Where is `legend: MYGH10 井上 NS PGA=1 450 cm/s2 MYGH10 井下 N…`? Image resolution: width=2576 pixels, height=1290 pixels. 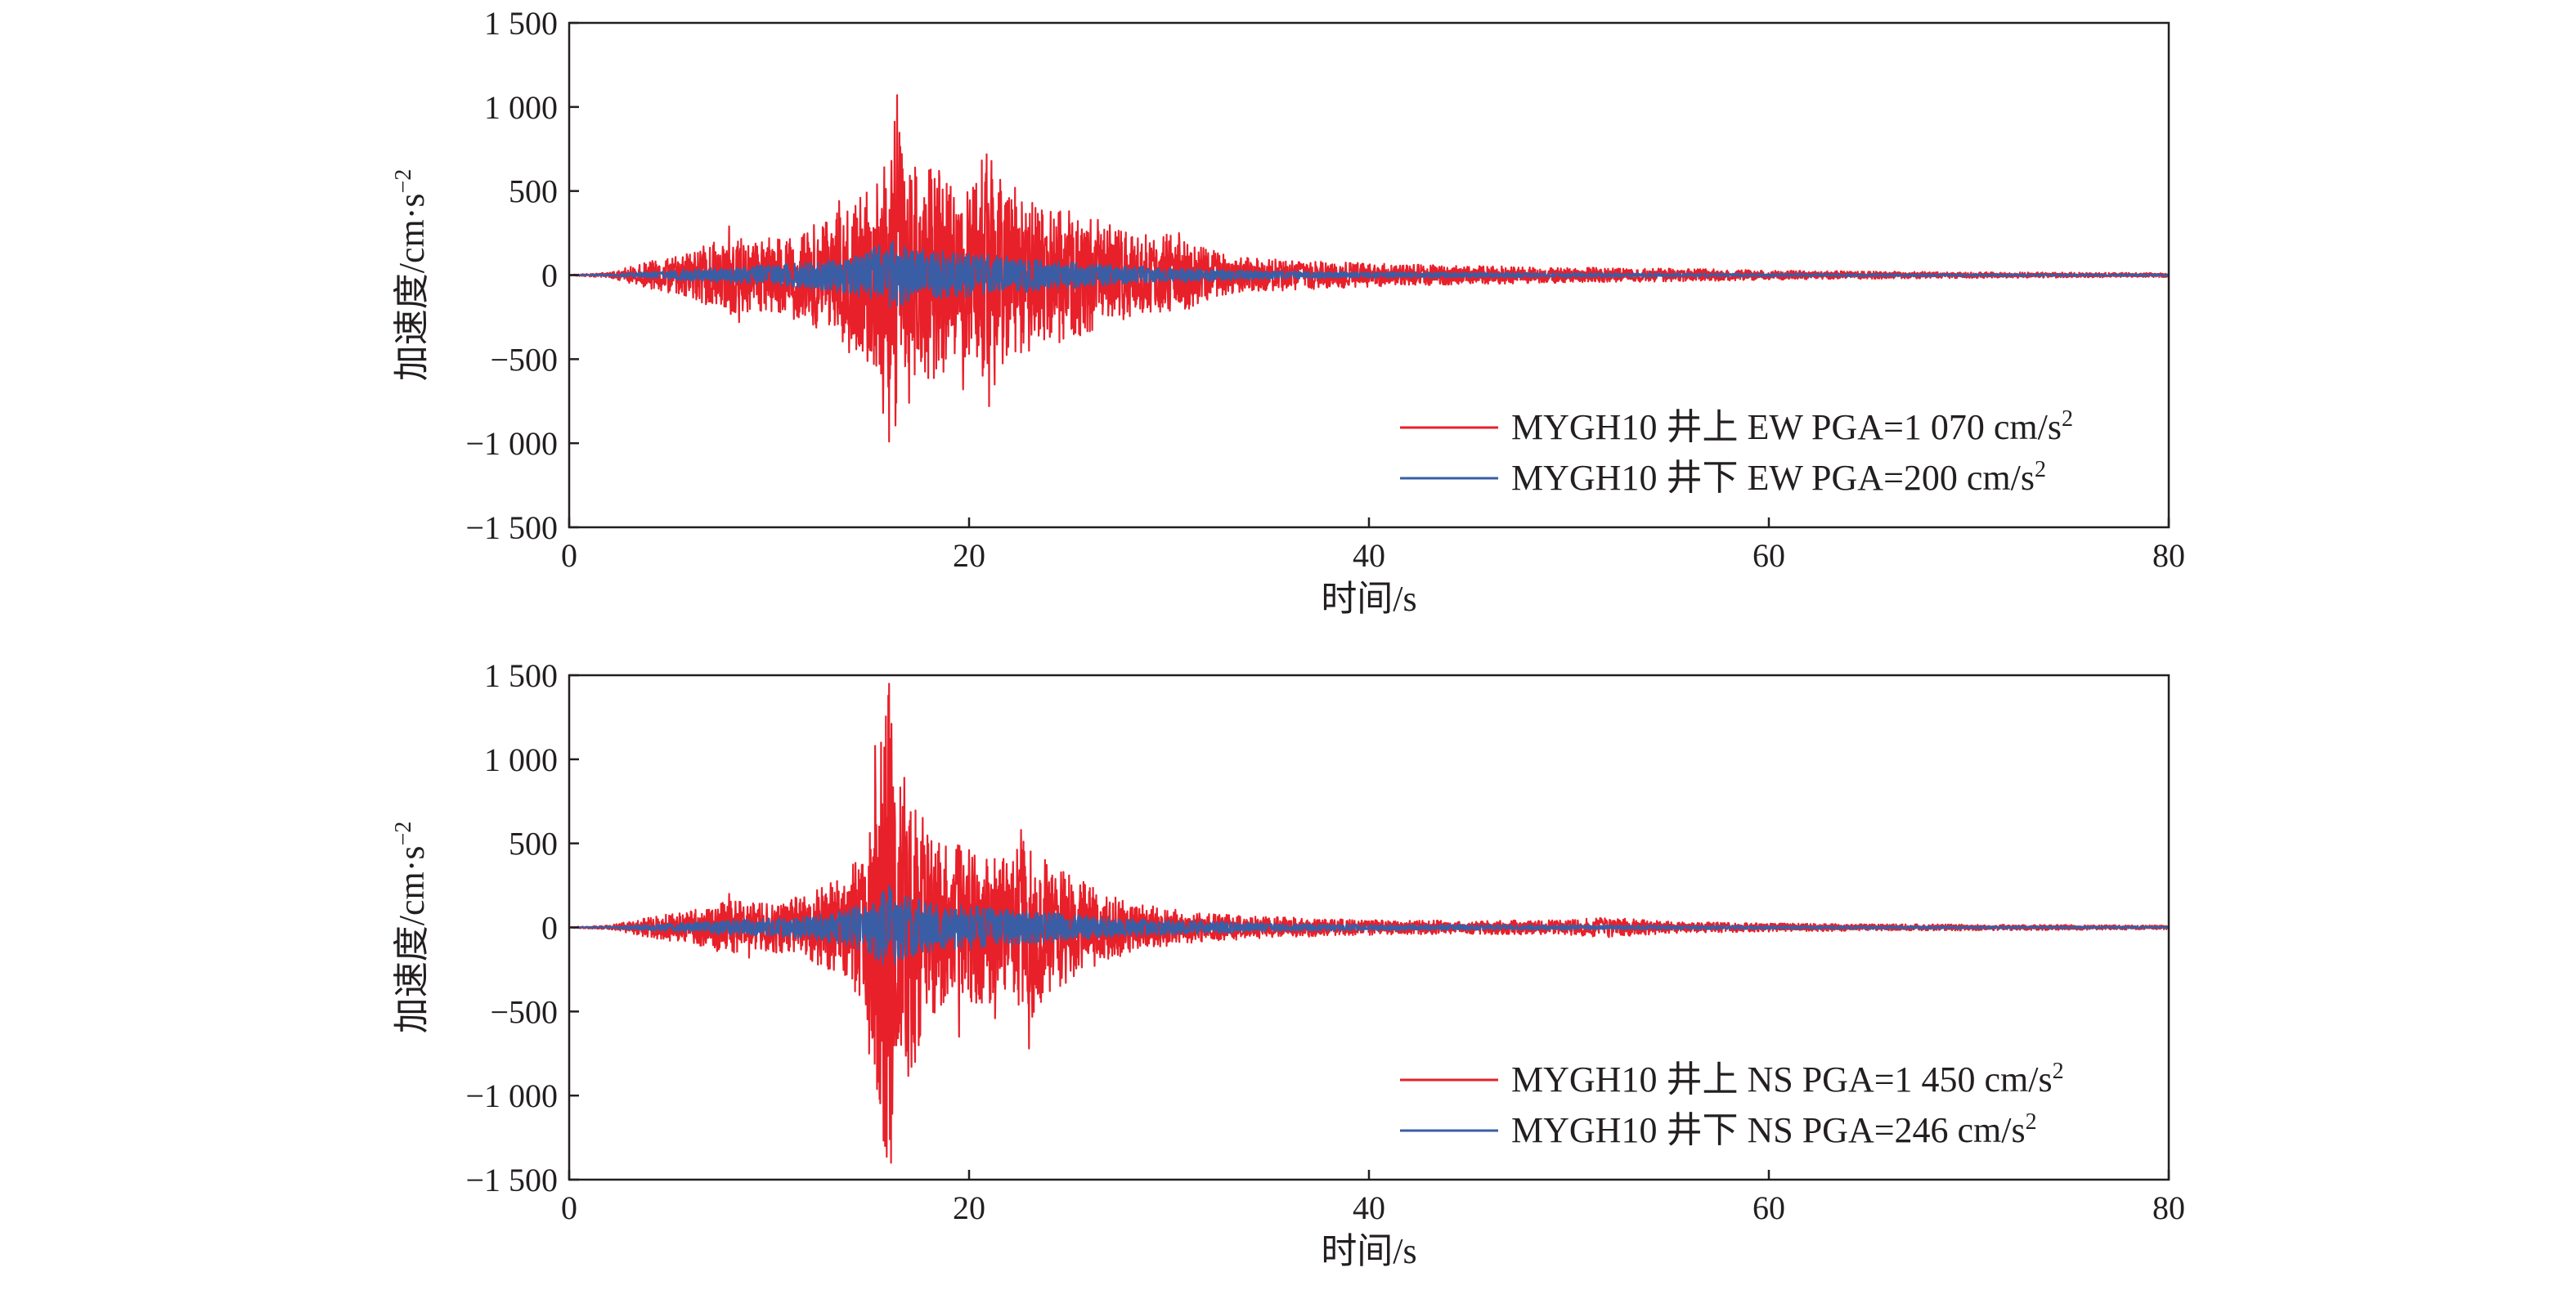 legend: MYGH10 井上 NS PGA=1 450 cm/s2 MYGH10 井下 N… is located at coordinates (1732, 1104).